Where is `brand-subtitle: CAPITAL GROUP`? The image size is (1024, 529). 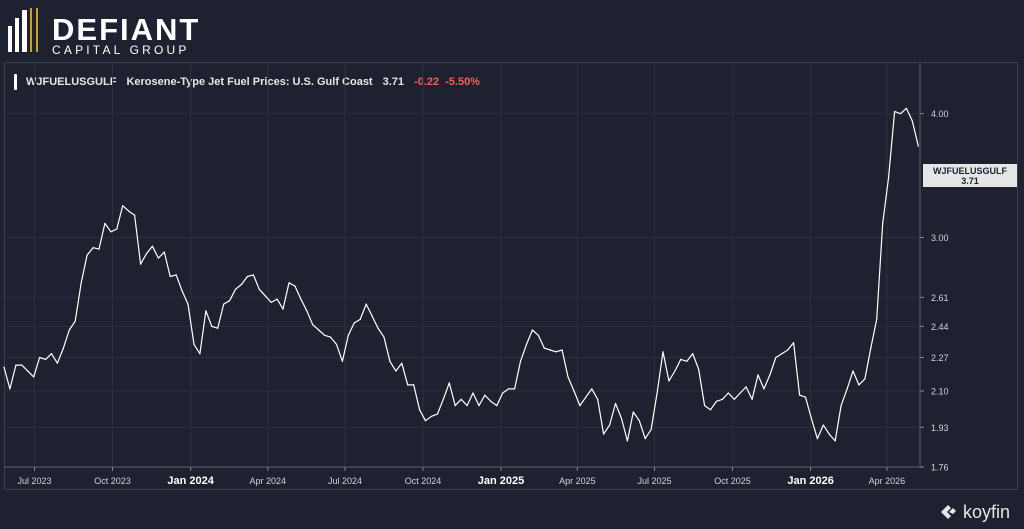
brand-subtitle: CAPITAL GROUP is located at coordinates (121, 50).